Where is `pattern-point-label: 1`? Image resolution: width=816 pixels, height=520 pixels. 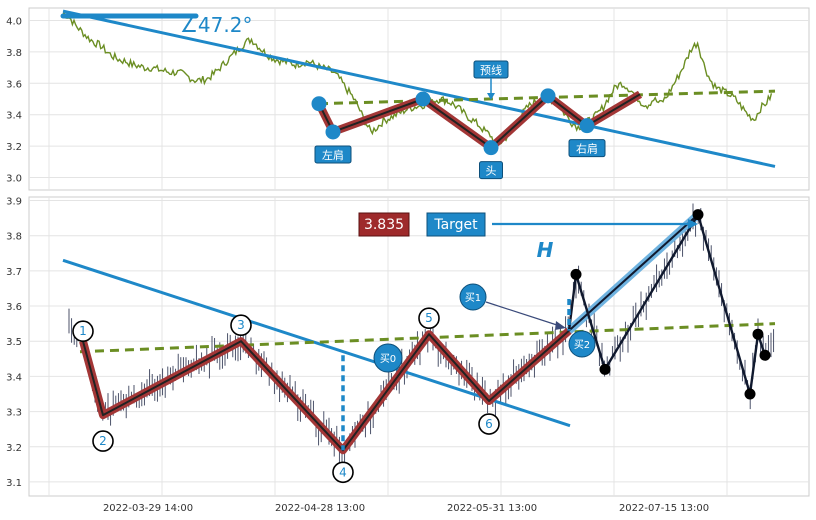
pattern-point-label: 1 is located at coordinates (83, 331).